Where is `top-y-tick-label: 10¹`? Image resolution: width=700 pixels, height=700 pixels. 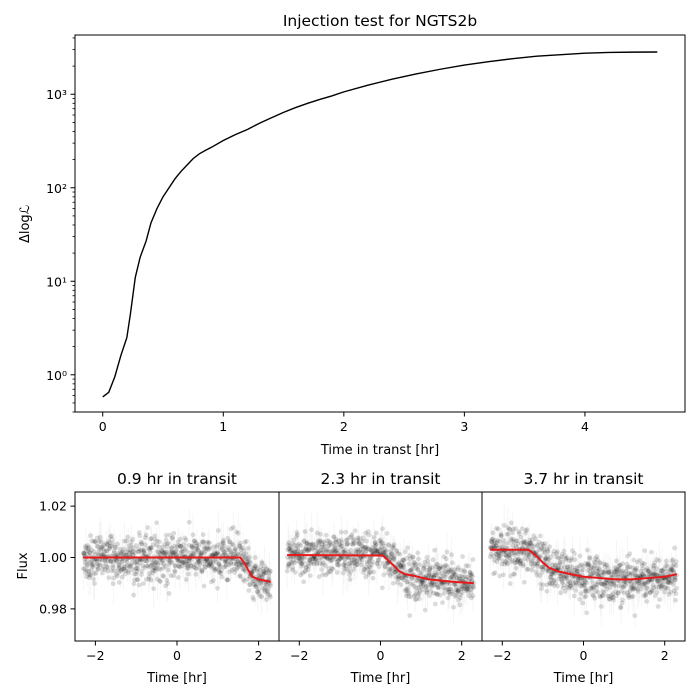 top-y-tick-label: 10¹ is located at coordinates (56, 281).